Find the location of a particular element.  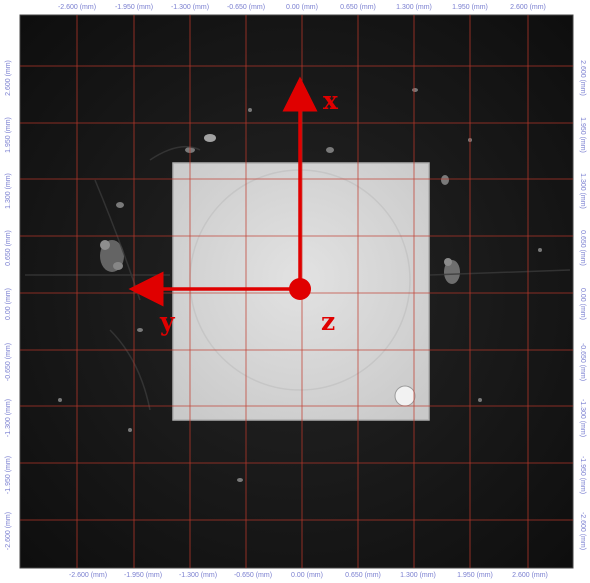

x-tick-bottom: -0.650 (mm) is located at coordinates (253, 575).